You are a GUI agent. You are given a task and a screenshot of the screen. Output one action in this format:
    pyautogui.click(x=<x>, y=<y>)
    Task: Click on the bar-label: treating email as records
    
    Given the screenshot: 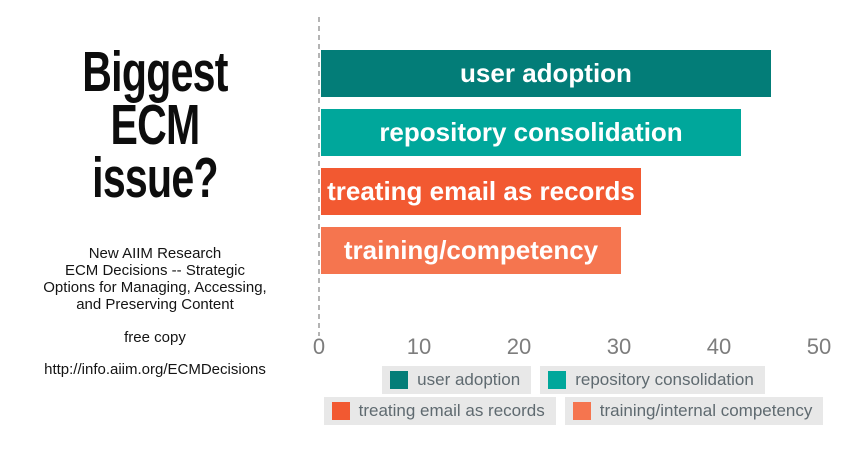 What is the action you would take?
    pyautogui.click(x=481, y=191)
    